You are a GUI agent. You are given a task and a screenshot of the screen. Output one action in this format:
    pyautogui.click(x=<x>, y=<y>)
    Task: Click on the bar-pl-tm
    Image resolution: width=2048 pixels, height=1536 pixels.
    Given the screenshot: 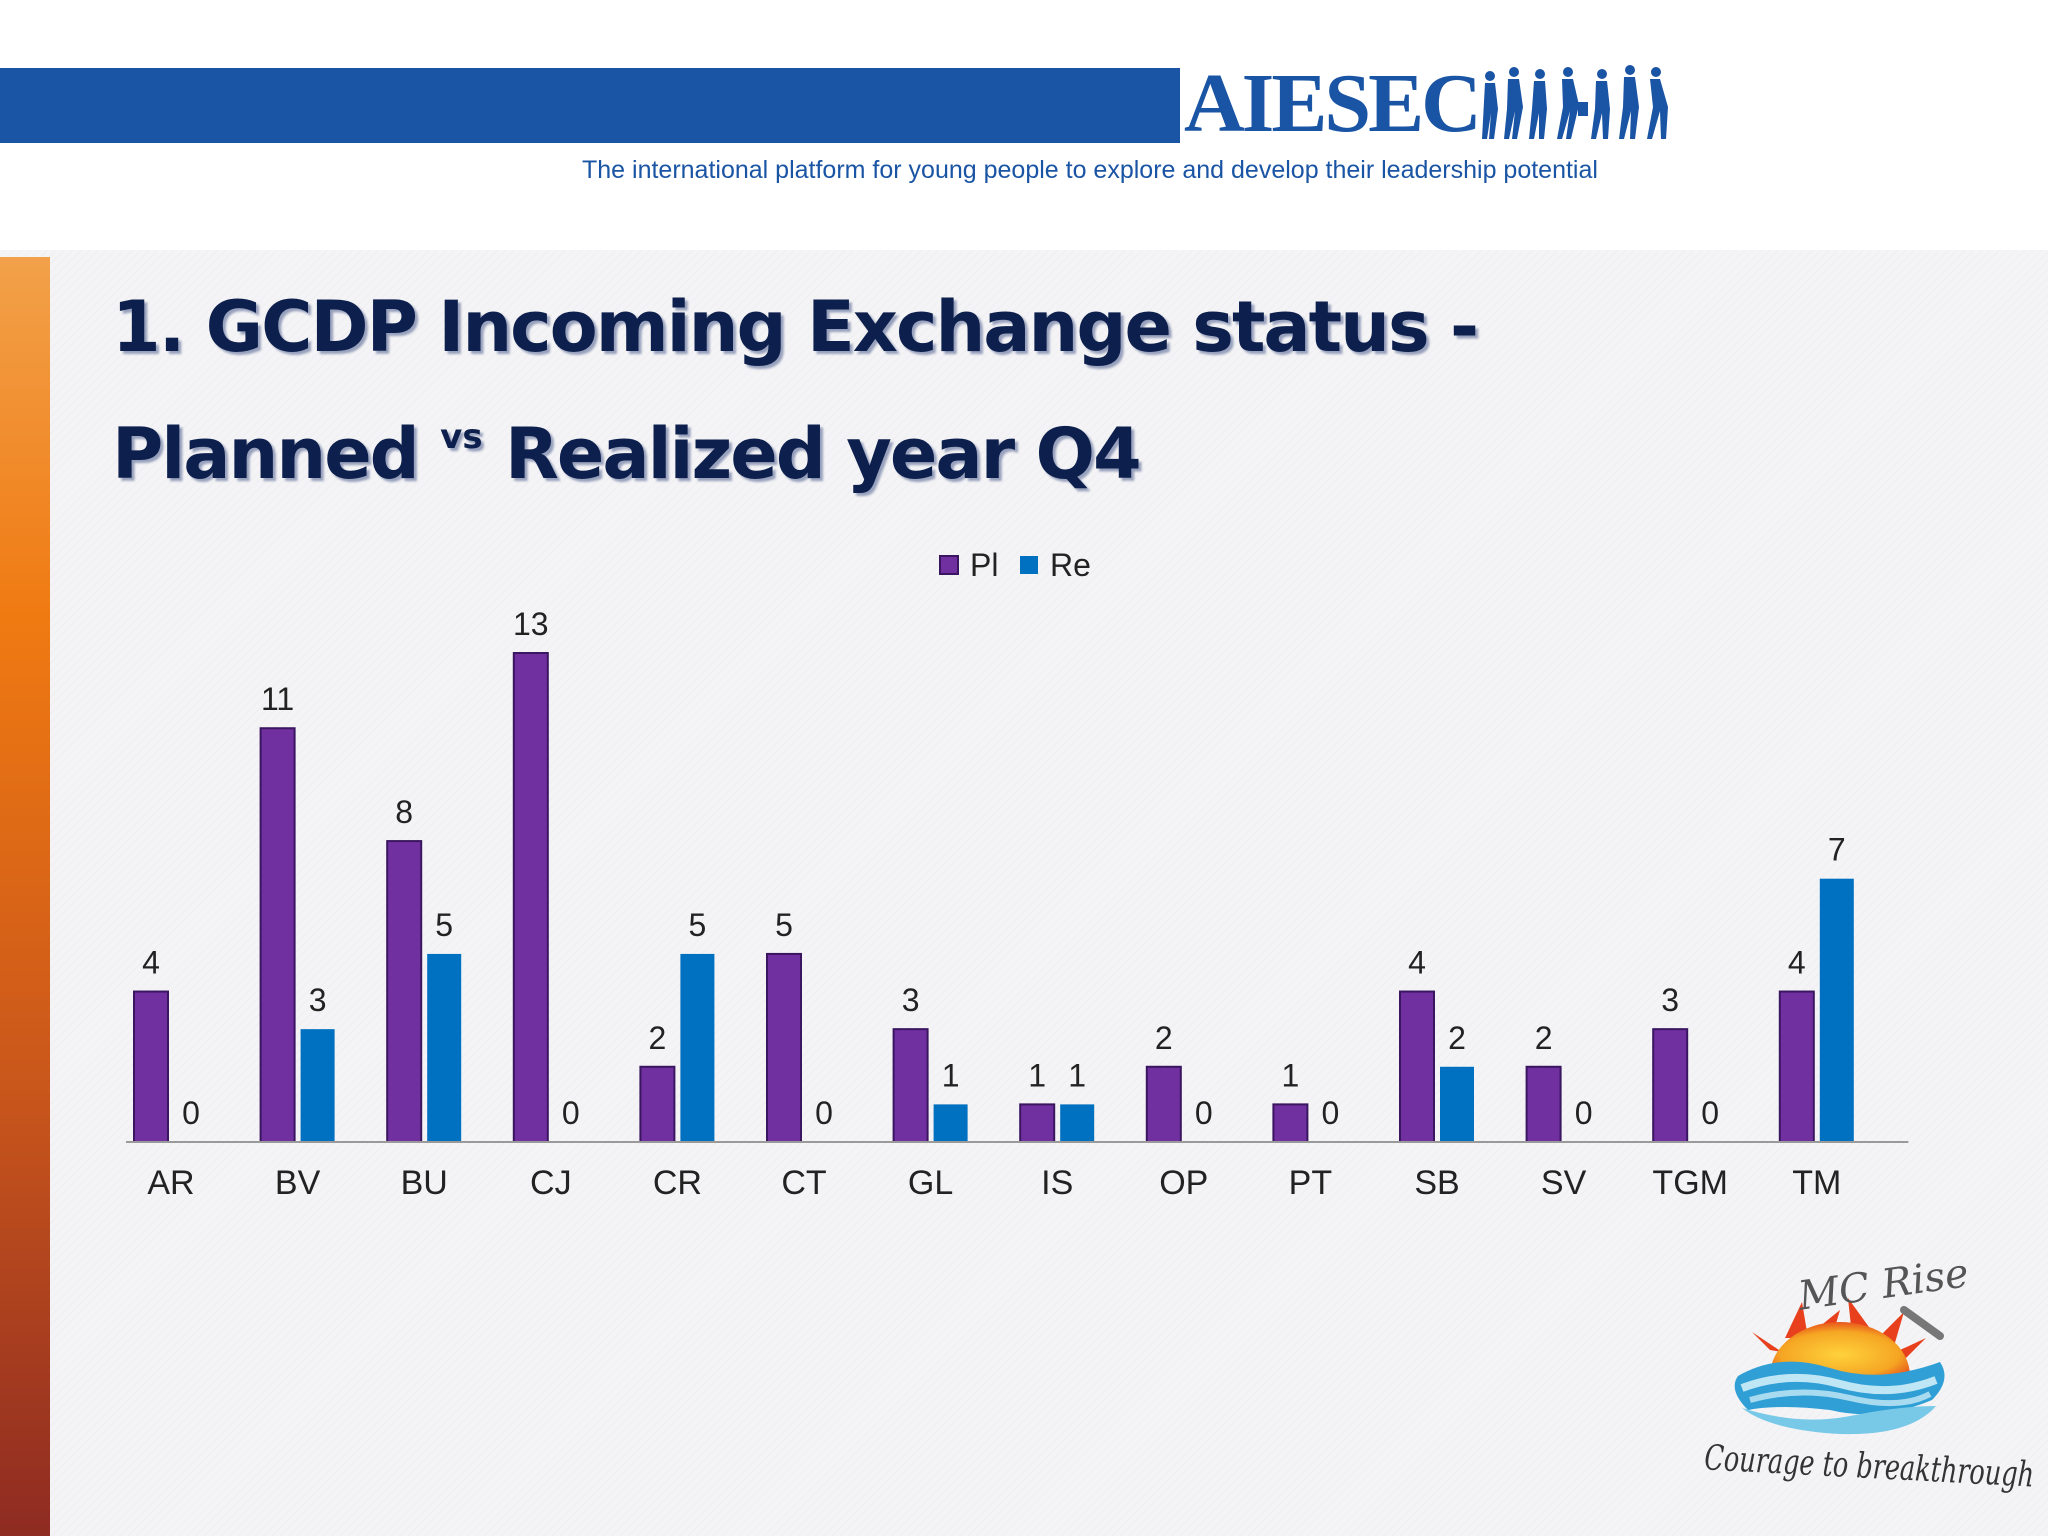 What is the action you would take?
    pyautogui.click(x=1796, y=1066)
    